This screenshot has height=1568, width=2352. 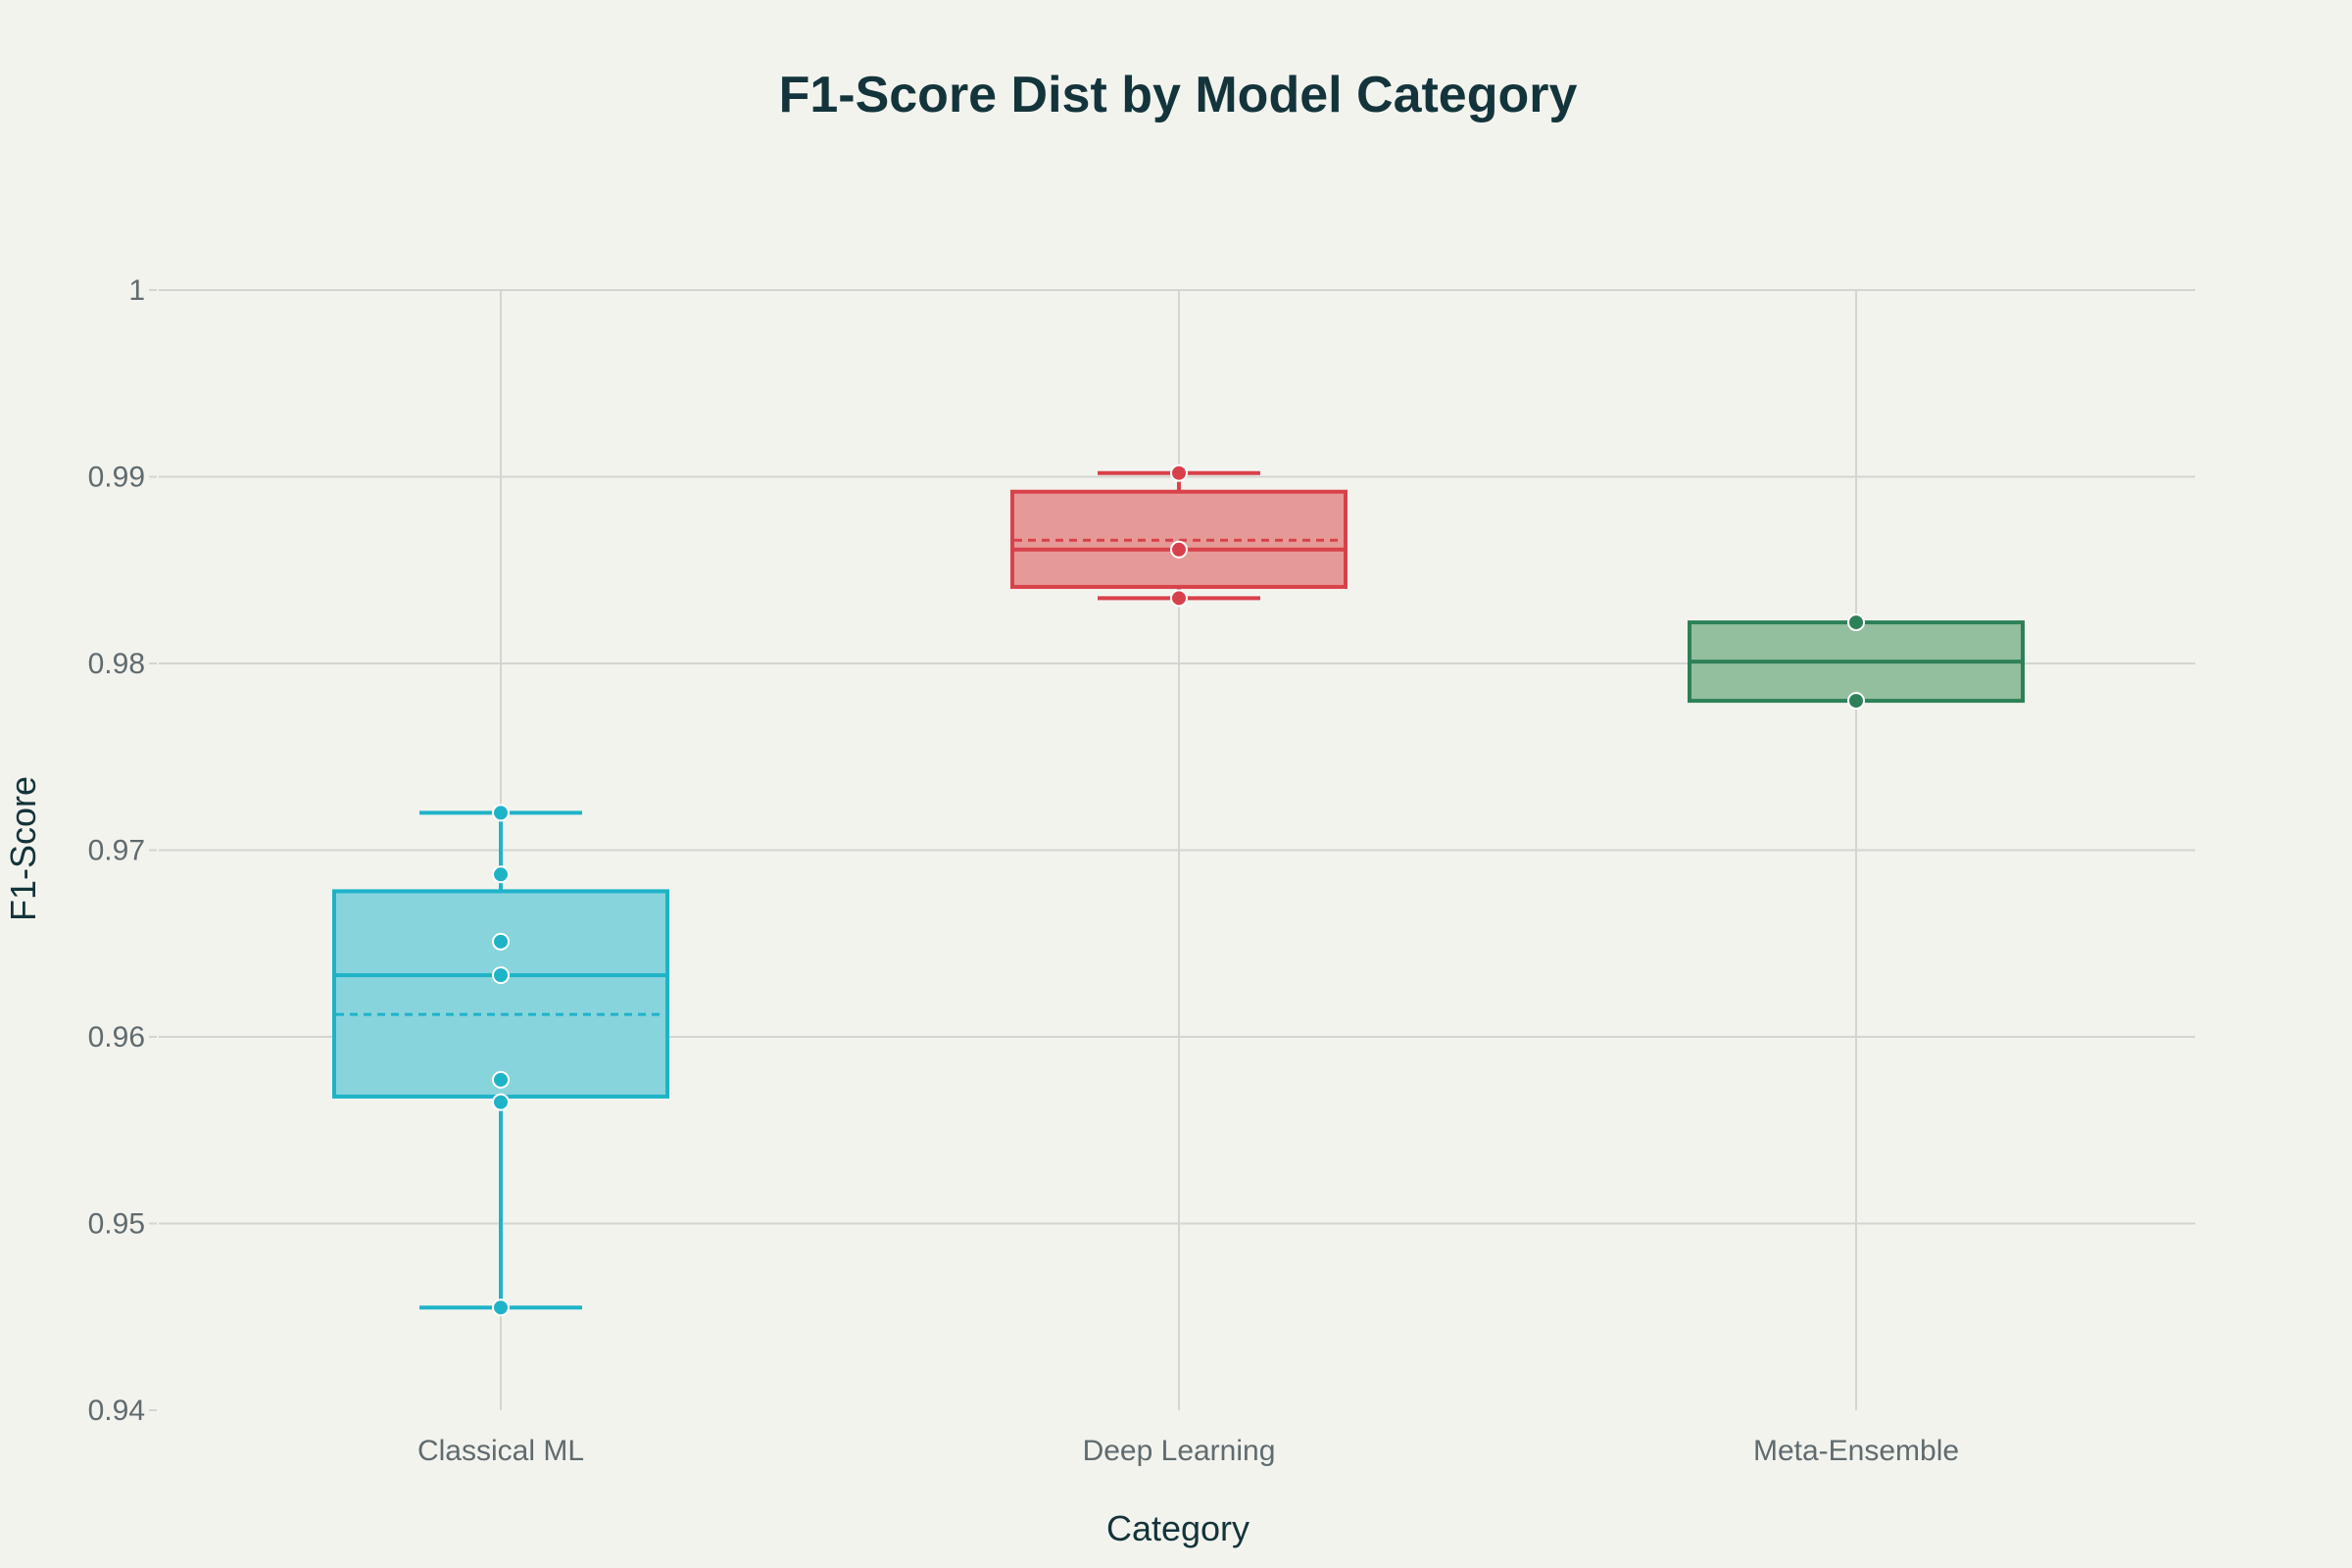 I want to click on box-deep-learning, so click(x=1179, y=536).